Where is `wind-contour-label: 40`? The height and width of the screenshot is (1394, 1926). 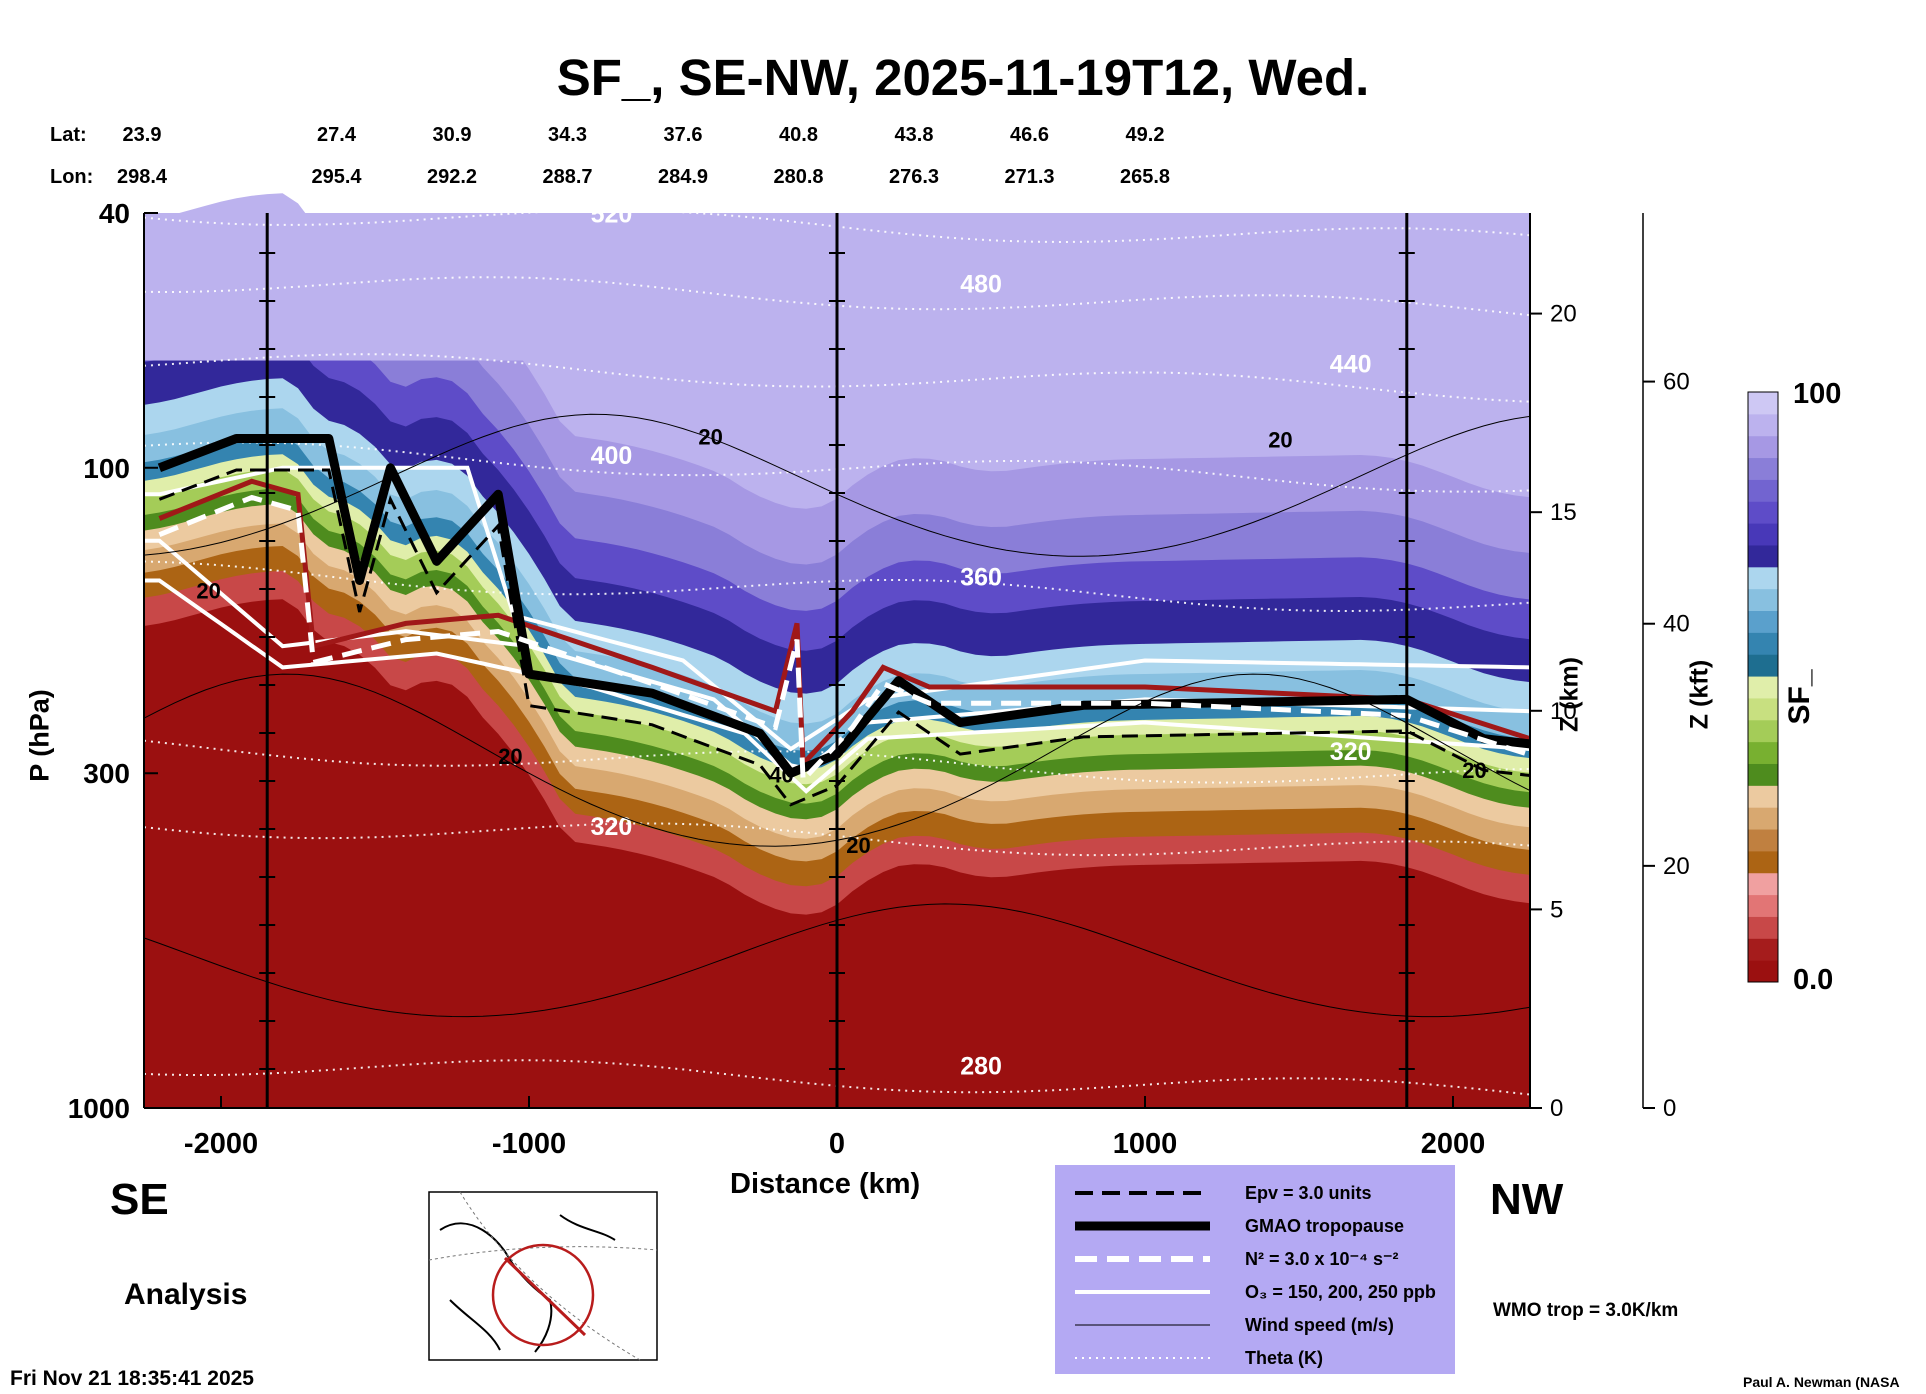
wind-contour-label: 40 is located at coordinates (781, 774).